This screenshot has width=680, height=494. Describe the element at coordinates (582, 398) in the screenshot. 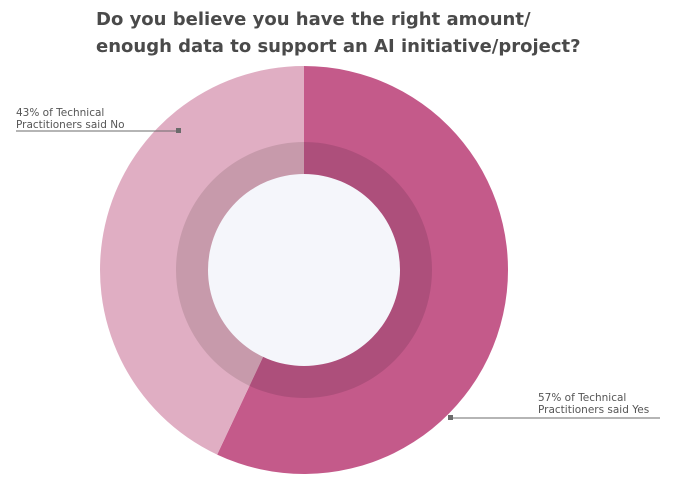

I see `annotation-yes-line-1: 57% of Technical` at that location.